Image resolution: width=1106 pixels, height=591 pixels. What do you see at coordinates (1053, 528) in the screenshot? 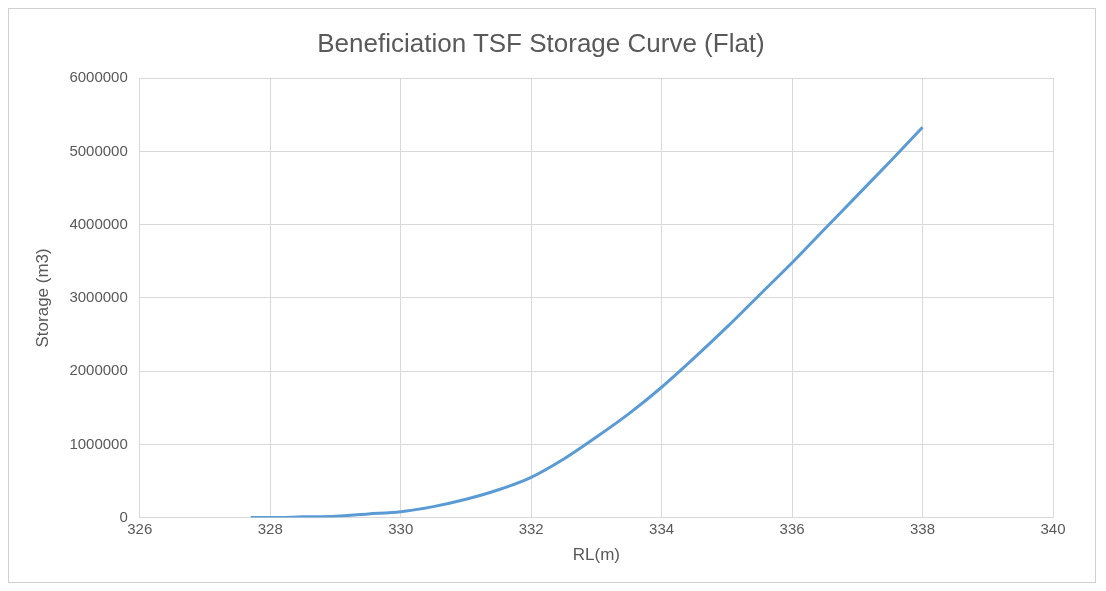
I see `x-tick-label: 340` at bounding box center [1053, 528].